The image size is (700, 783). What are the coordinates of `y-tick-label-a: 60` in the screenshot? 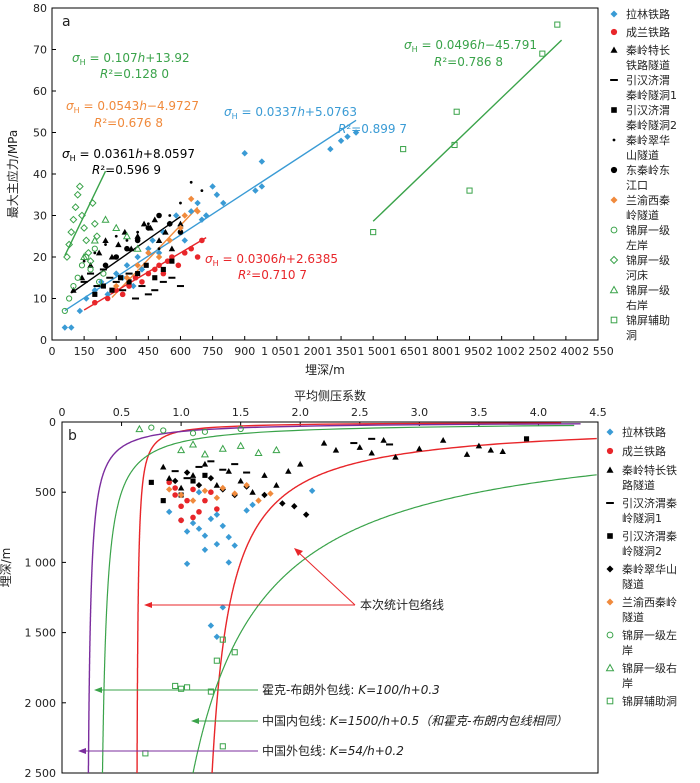 It's located at (40, 91).